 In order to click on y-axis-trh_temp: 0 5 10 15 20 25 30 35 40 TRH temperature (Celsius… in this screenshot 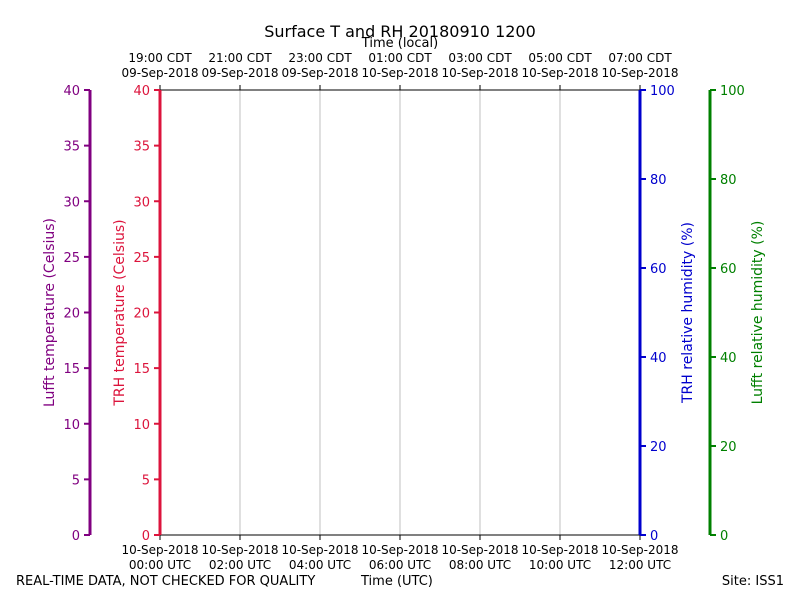, I will do `click(137, 314)`.